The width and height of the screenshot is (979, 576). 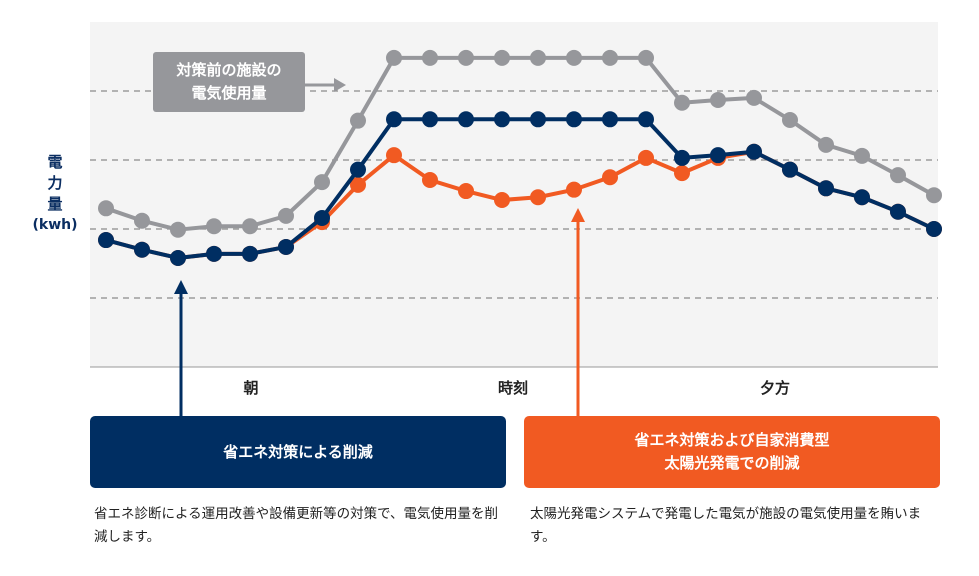 What do you see at coordinates (732, 463) in the screenshot?
I see `solar-title-line: 太陽光発電での削減` at bounding box center [732, 463].